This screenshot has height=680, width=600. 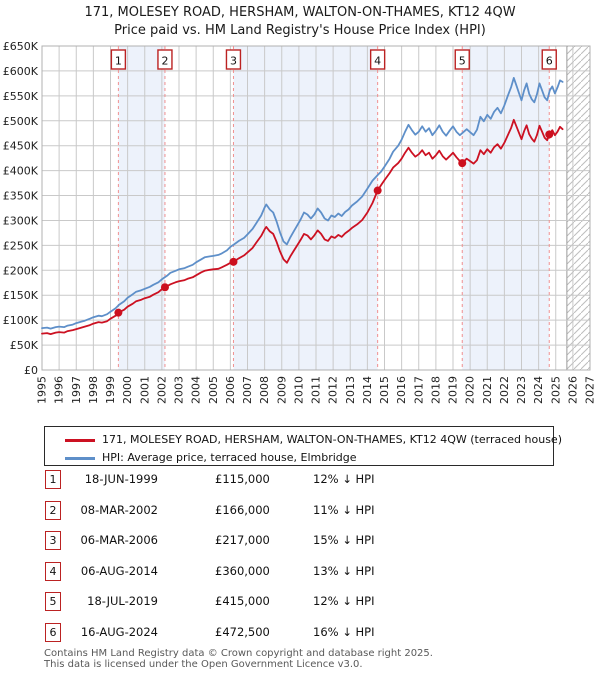 What do you see at coordinates (21, 146) in the screenshot?
I see `y-tick-label: £450K` at bounding box center [21, 146].